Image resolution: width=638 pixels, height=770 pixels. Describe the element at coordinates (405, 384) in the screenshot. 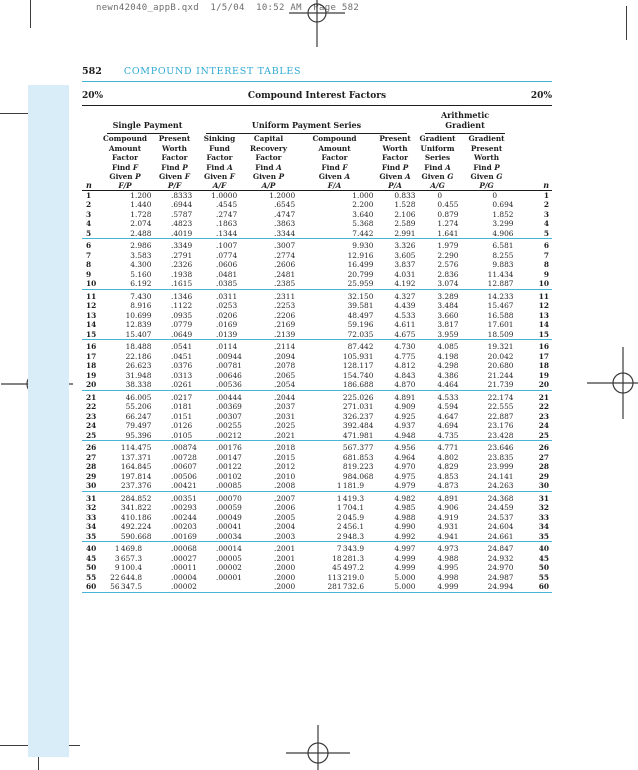

I see `factor-cell: 4.870` at that location.